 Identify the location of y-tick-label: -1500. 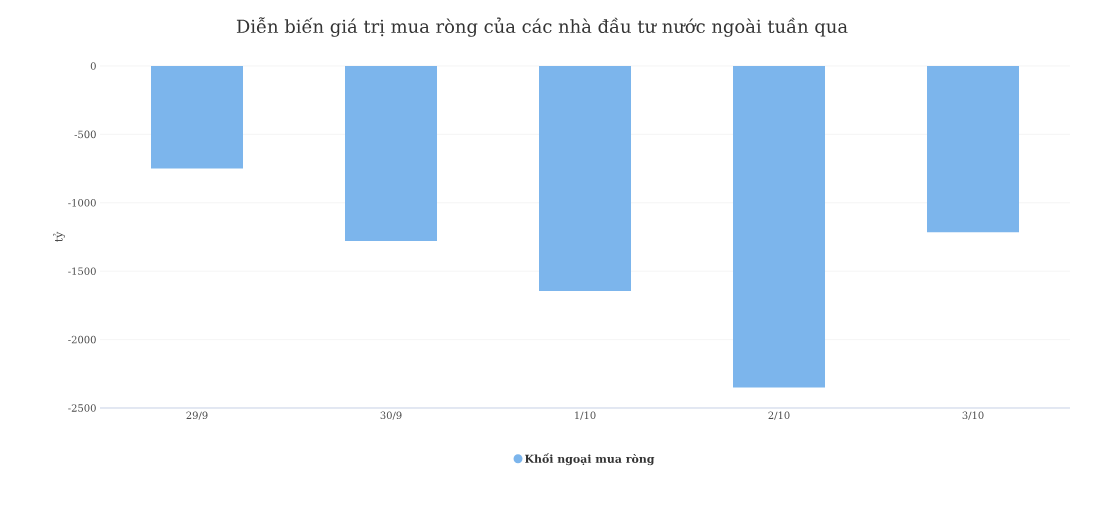
(82, 271).